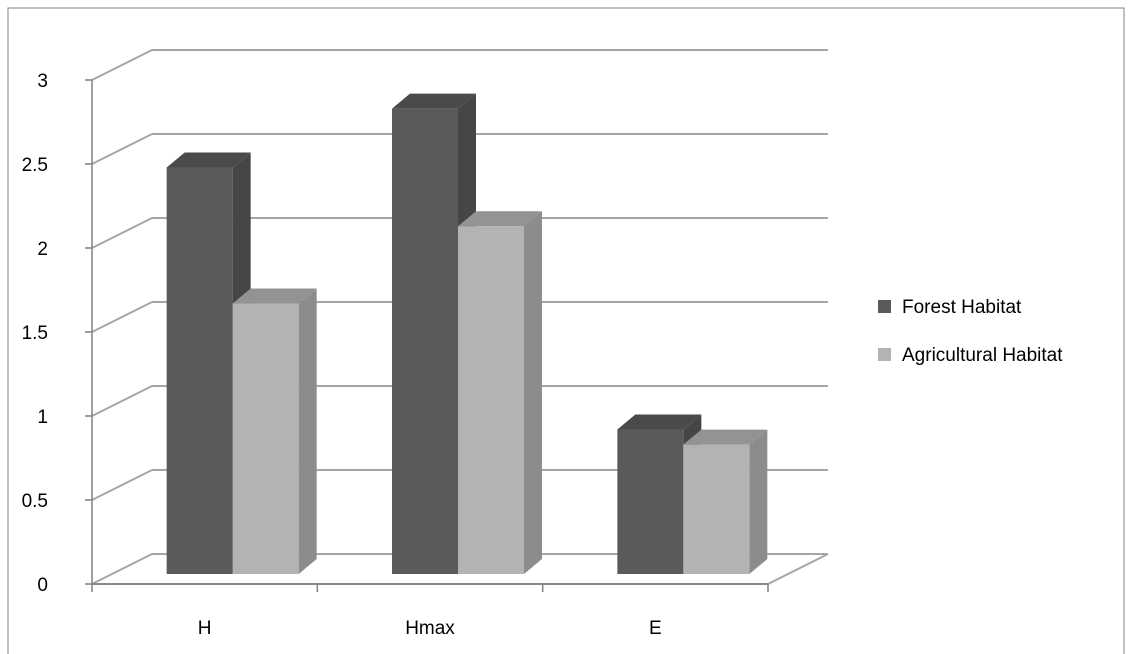  What do you see at coordinates (35, 501) in the screenshot?
I see `y-tick-label: 0.5` at bounding box center [35, 501].